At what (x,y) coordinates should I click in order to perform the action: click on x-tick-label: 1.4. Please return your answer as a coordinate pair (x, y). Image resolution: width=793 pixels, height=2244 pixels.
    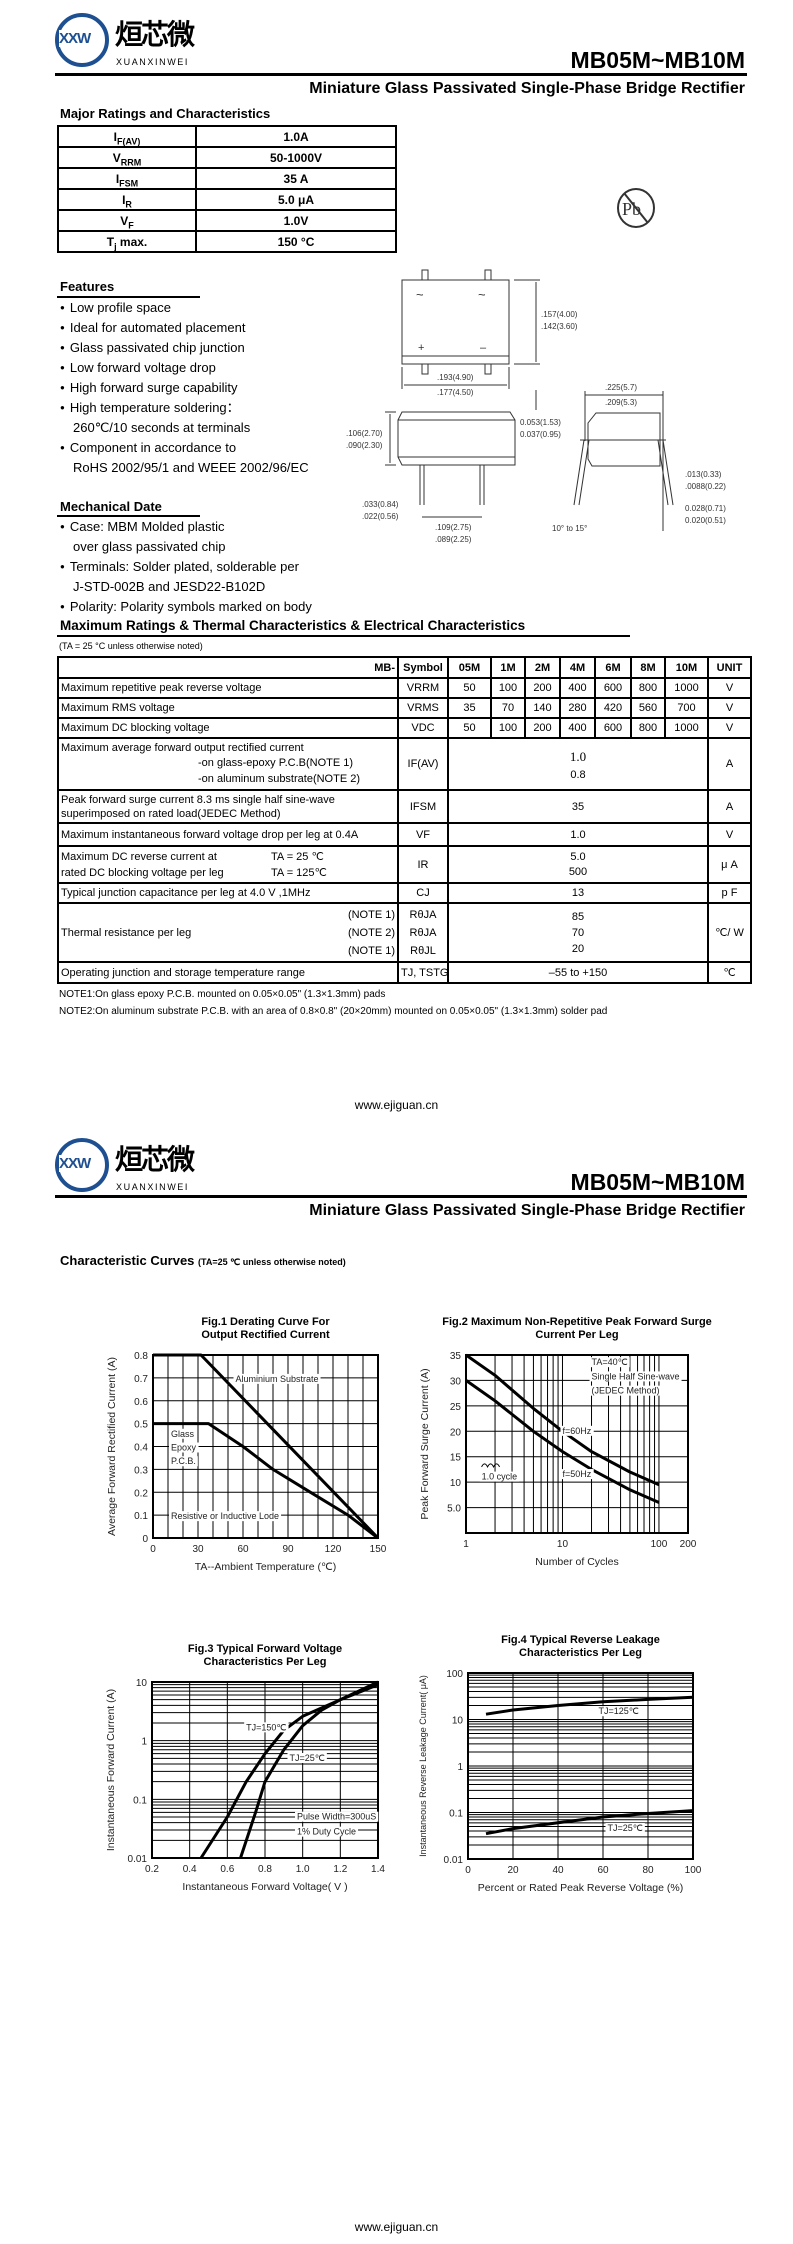
    Looking at the image, I should click on (378, 1869).